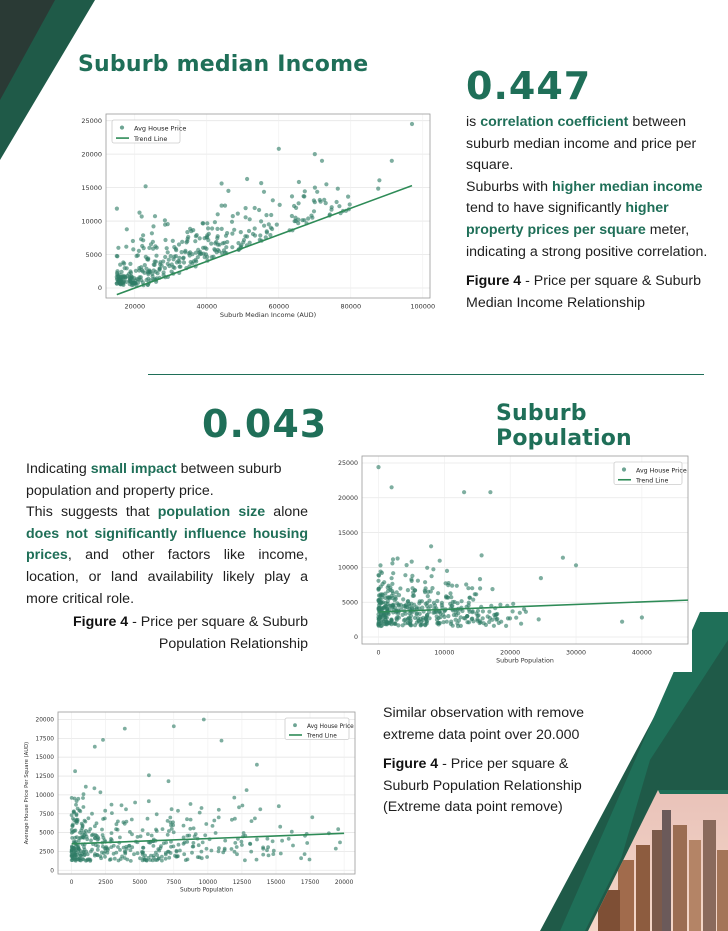 The width and height of the screenshot is (728, 931). What do you see at coordinates (91, 221) in the screenshot?
I see `y-tick-label: 10000` at bounding box center [91, 221].